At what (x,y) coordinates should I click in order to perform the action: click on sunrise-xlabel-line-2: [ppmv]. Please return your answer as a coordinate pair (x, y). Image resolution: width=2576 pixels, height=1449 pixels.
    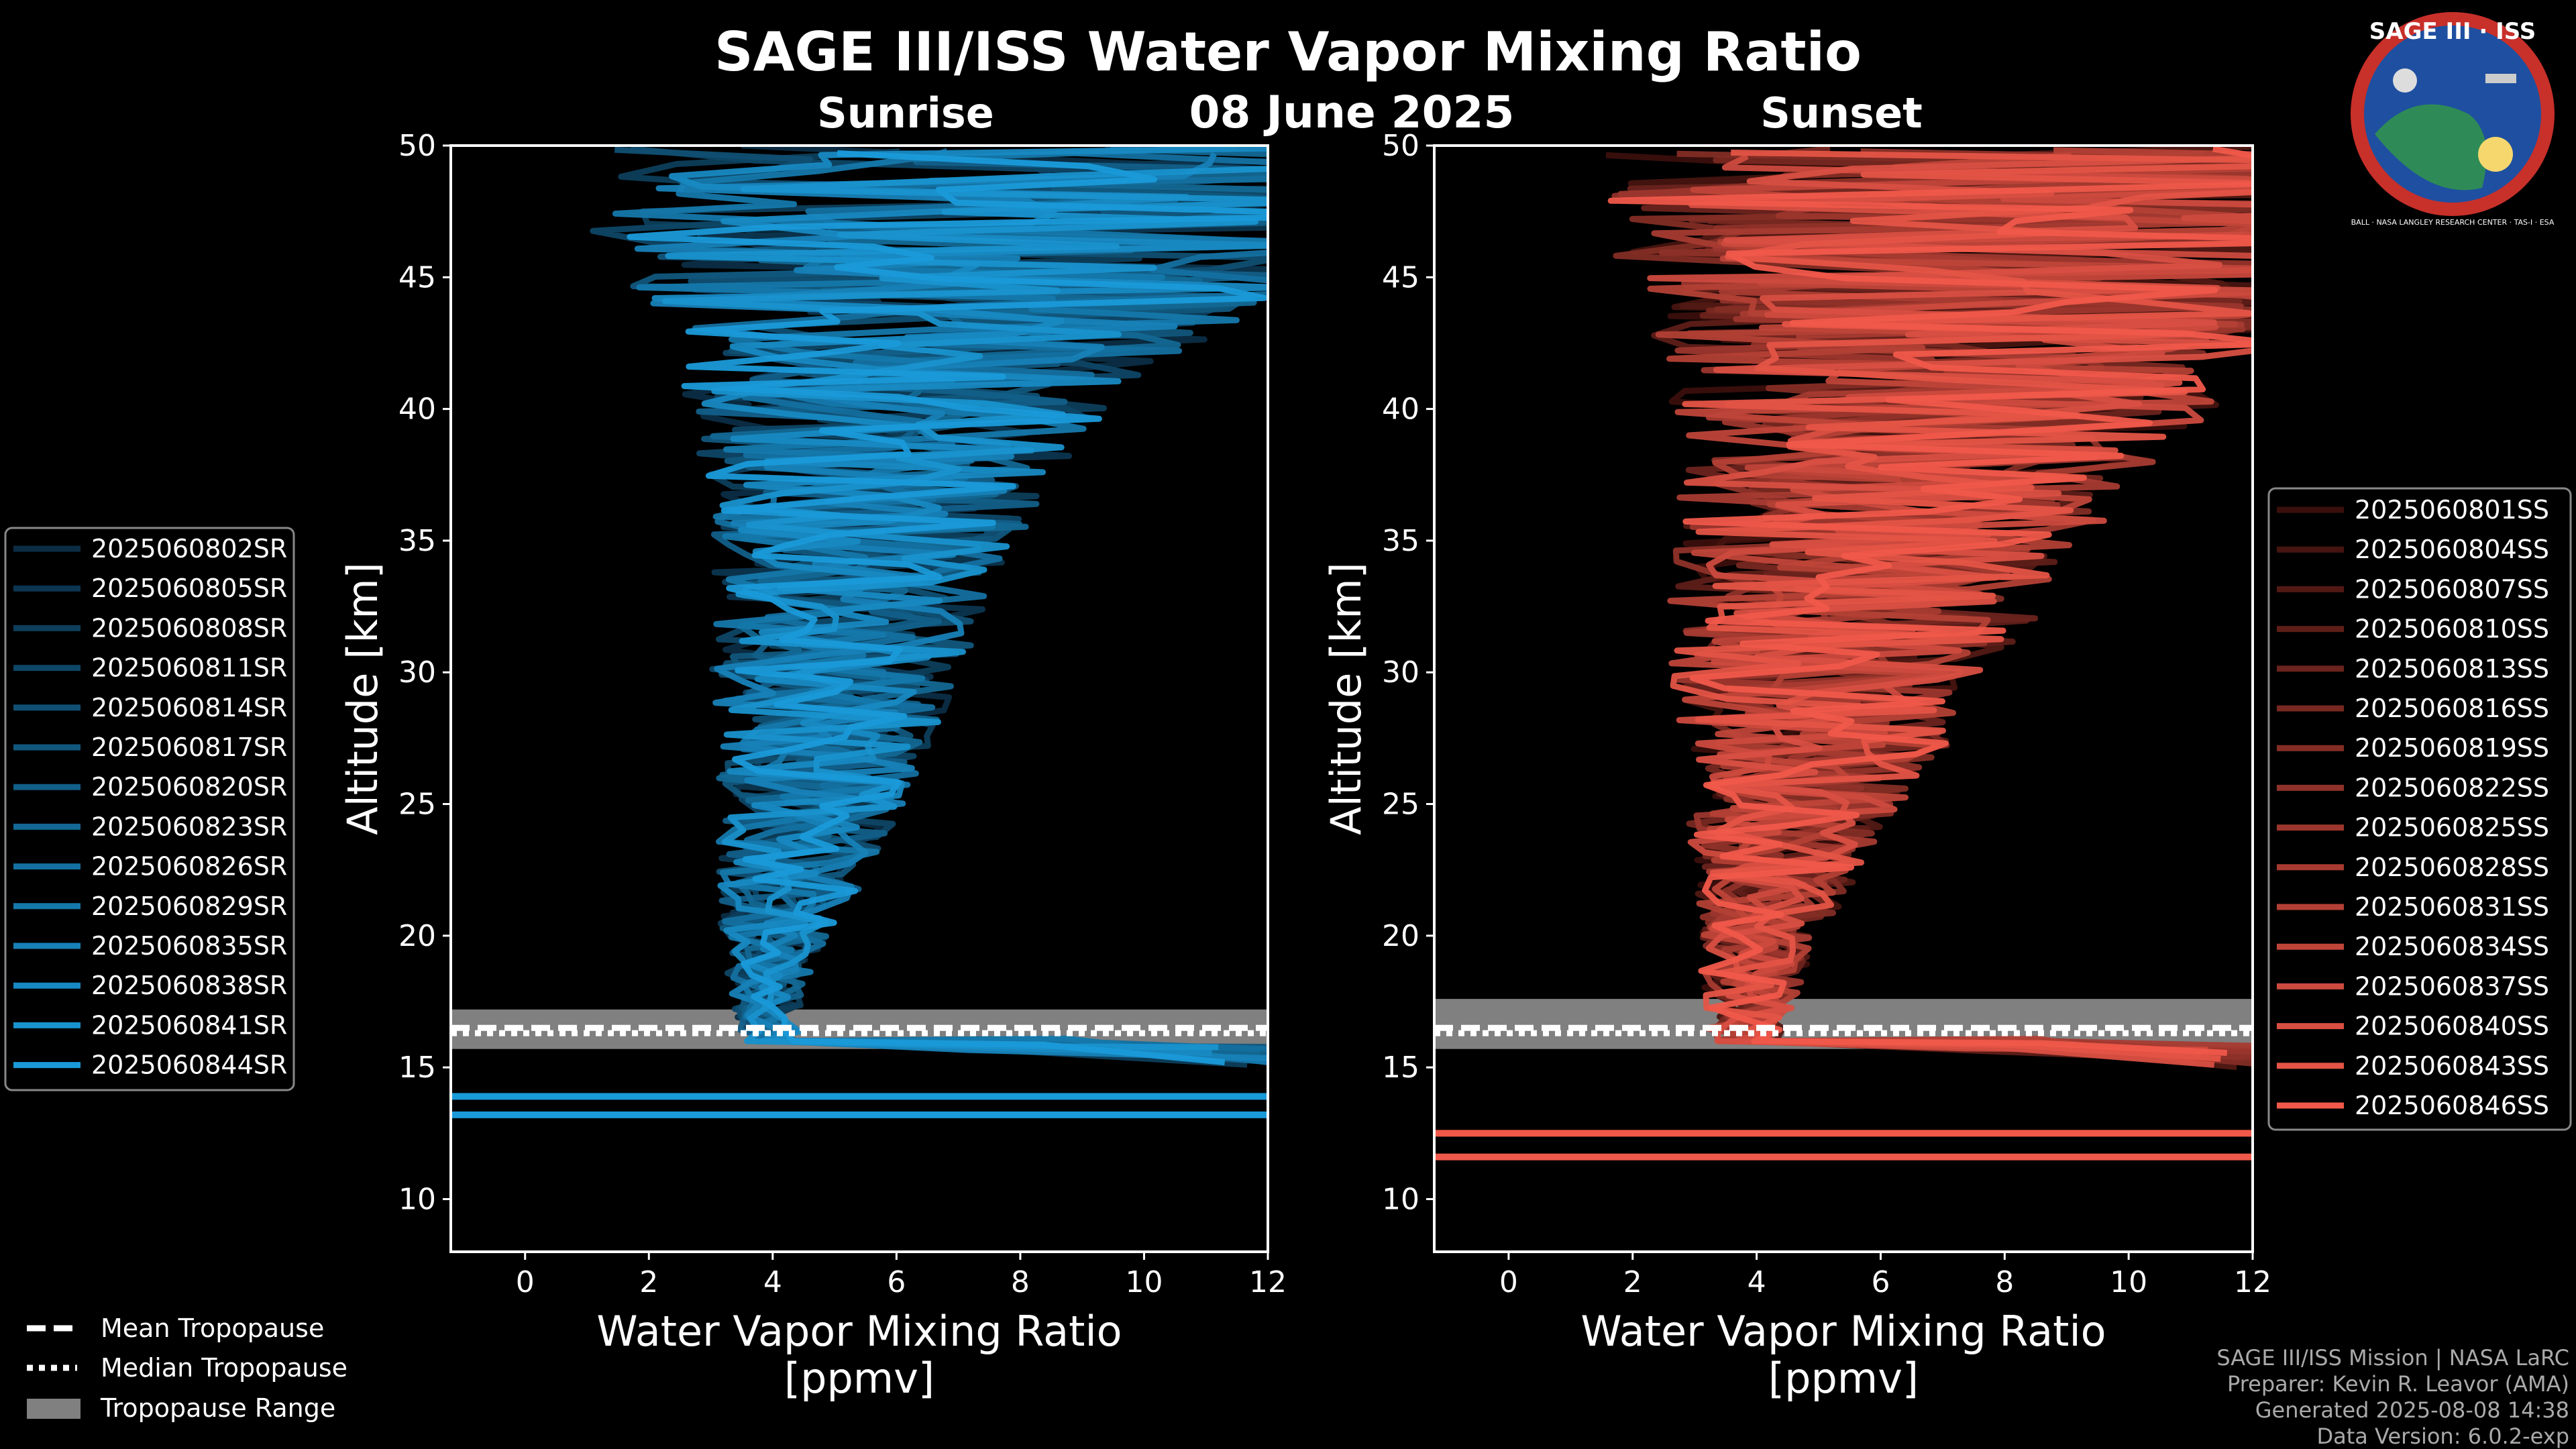
    Looking at the image, I should click on (859, 1378).